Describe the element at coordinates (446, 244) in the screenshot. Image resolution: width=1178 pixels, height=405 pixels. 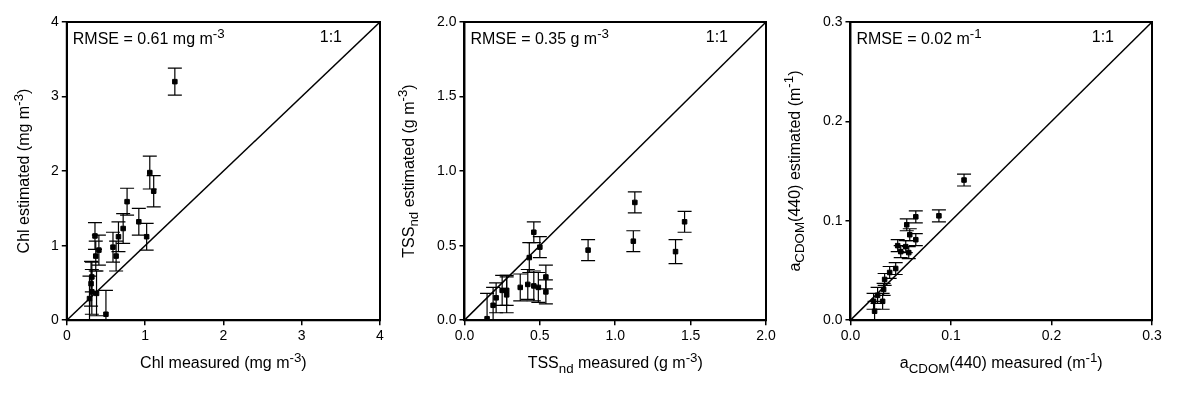
I see `y-tick-label: 0.5` at that location.